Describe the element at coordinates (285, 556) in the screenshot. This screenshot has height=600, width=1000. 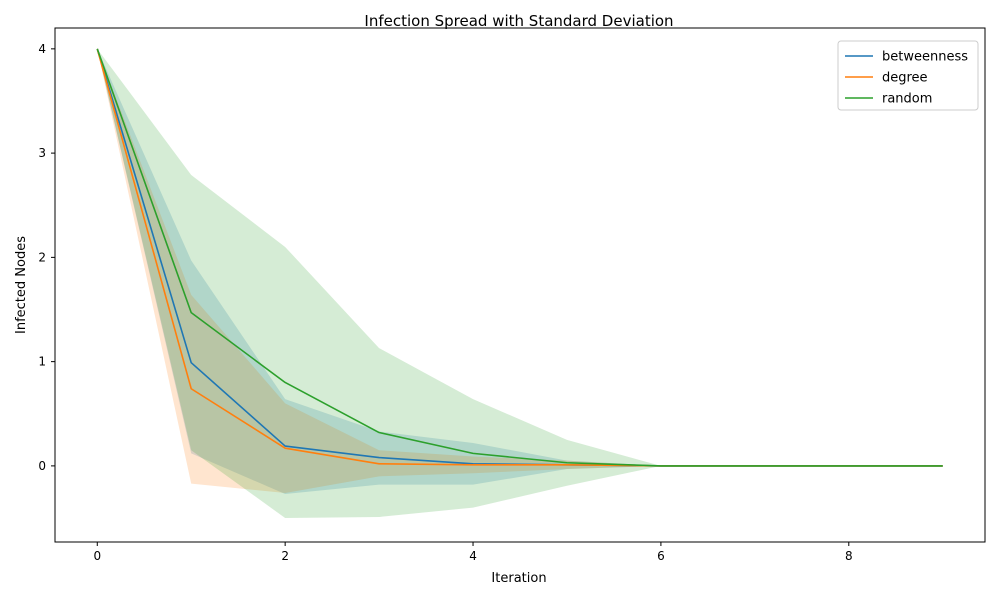
I see `x-tick-label: 2` at that location.